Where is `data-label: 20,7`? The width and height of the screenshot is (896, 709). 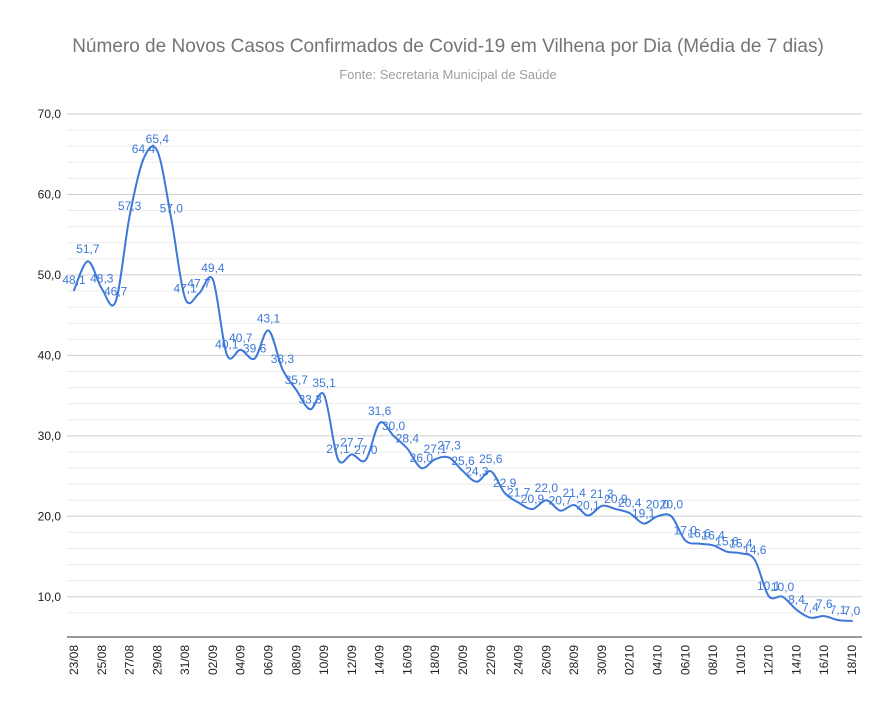 data-label: 20,7 is located at coordinates (561, 501).